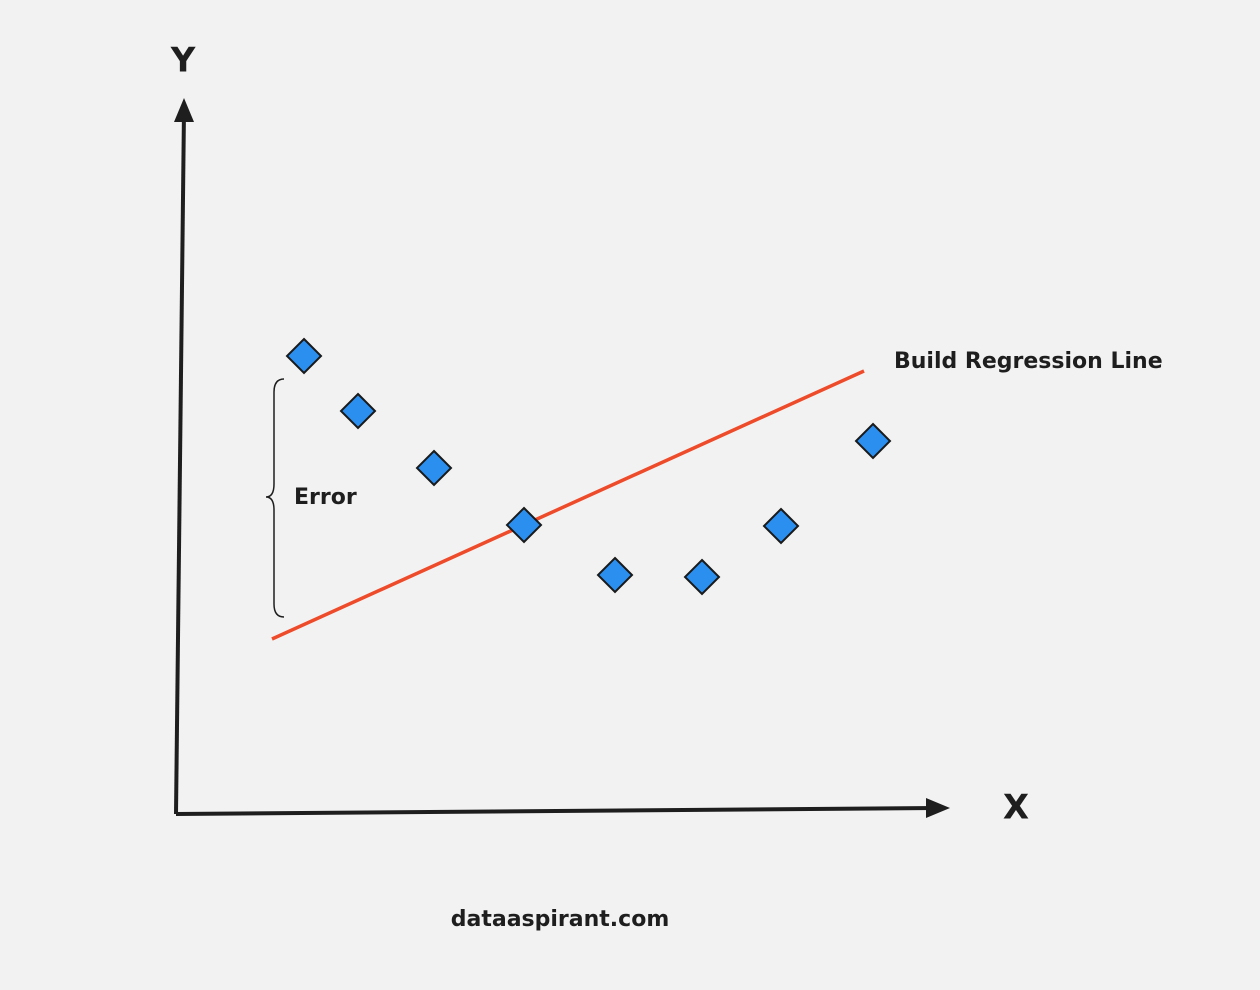 This screenshot has width=1260, height=990. What do you see at coordinates (1016, 808) in the screenshot?
I see `x-axis-label: X` at bounding box center [1016, 808].